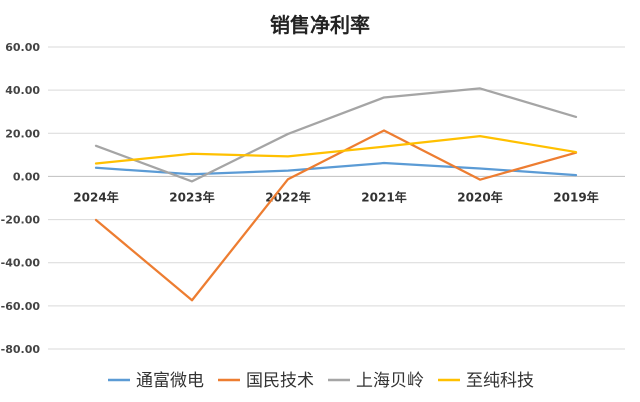 Image resolution: width=640 pixels, height=402 pixels. What do you see at coordinates (575, 196) in the screenshot?
I see `x-tick-label: 2019年` at bounding box center [575, 196].